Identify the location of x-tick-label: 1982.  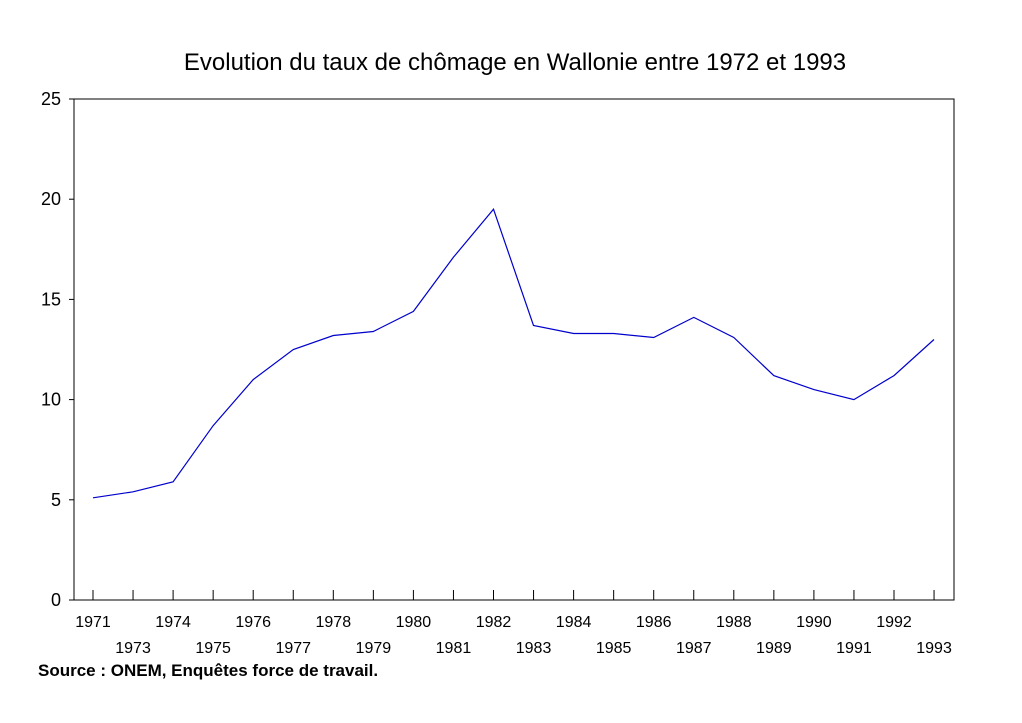
(494, 622).